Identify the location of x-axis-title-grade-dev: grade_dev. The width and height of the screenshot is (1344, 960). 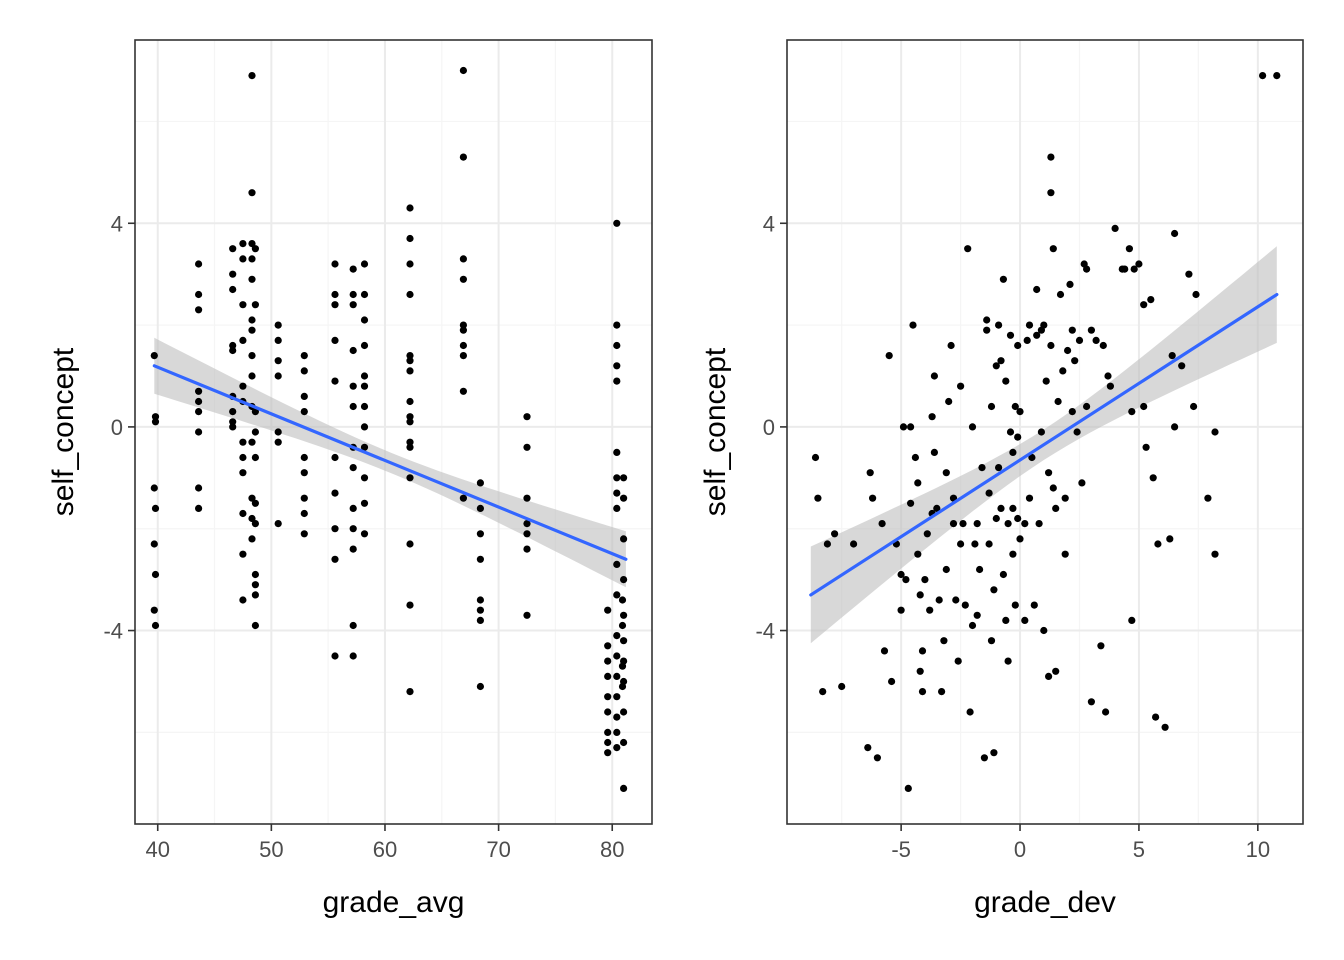
(1045, 902).